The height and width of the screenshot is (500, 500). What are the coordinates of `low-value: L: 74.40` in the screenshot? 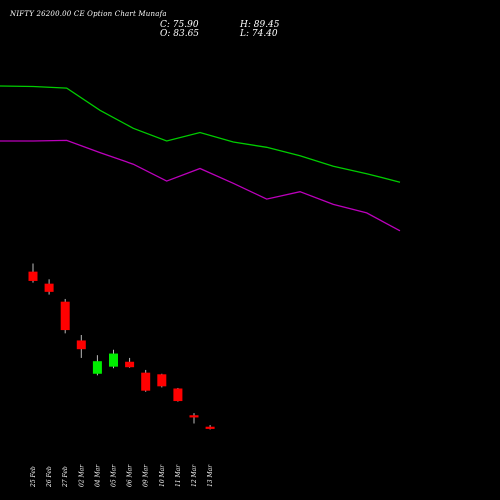 It's located at (259, 34).